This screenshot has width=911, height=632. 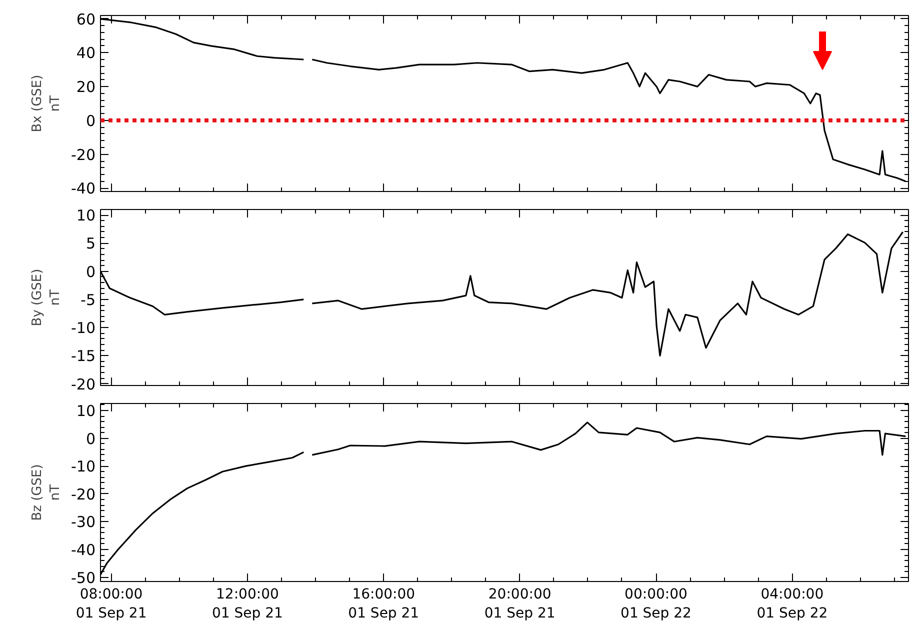 What do you see at coordinates (86, 87) in the screenshot?
I see `y-tick-label: 20` at bounding box center [86, 87].